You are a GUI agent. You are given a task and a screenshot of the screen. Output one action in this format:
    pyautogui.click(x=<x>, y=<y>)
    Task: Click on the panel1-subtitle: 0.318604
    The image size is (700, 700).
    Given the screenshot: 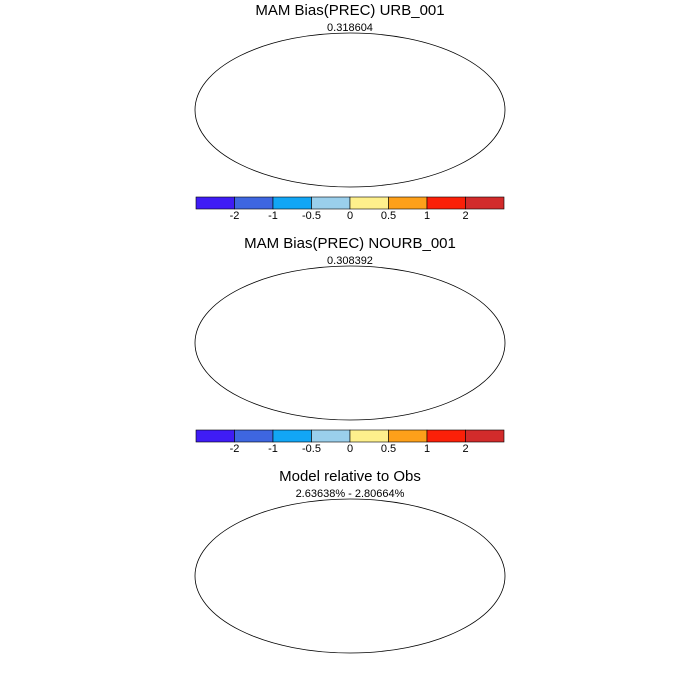 What is the action you would take?
    pyautogui.click(x=350, y=28)
    